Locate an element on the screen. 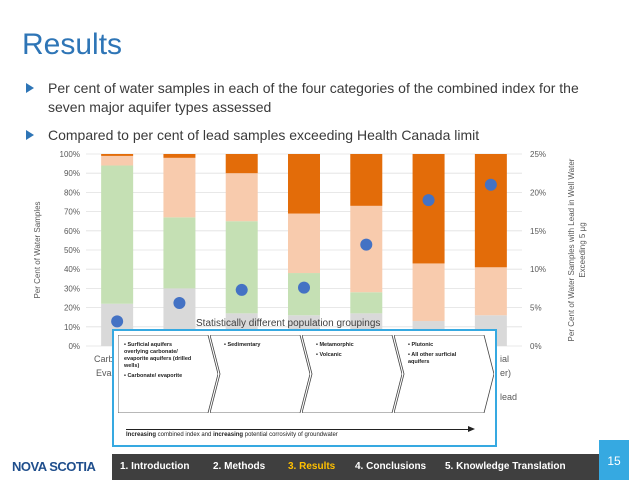 Image resolution: width=640 pixels, height=480 pixels. y2-tick-label: 25% is located at coordinates (538, 154).